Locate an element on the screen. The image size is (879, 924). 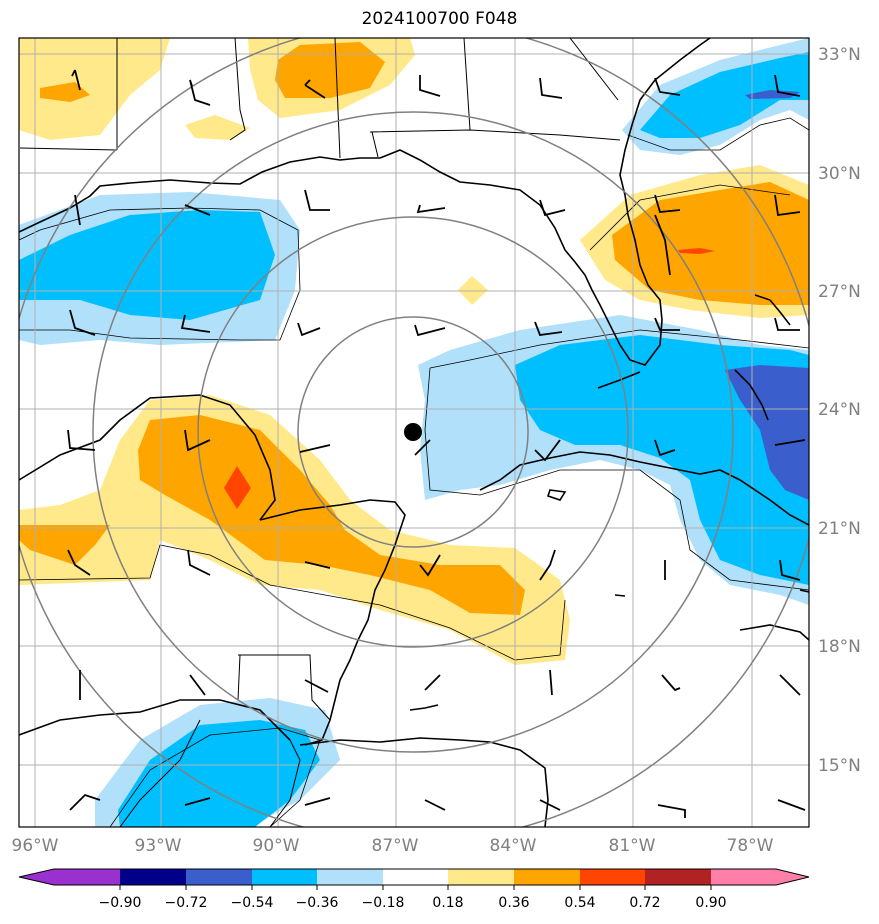
fill-yellow-n-small is located at coordinates (217, 127).